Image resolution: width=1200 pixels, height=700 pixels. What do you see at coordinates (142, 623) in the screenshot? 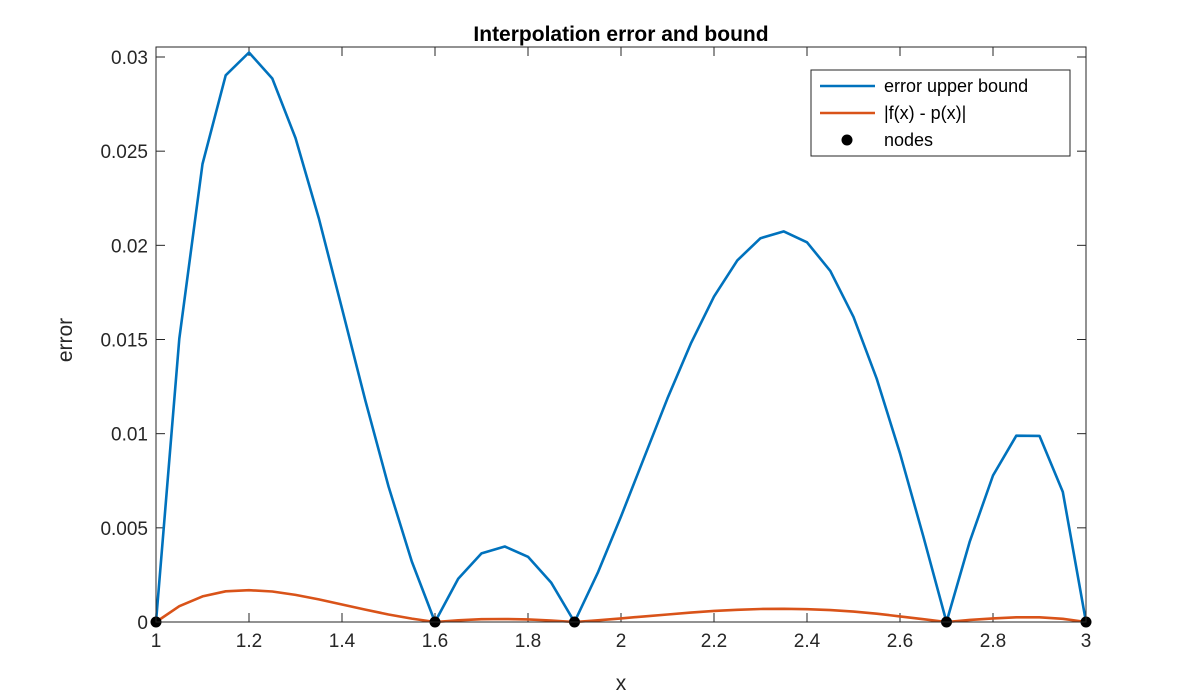
I see `y-tick-label: 0` at bounding box center [142, 623].